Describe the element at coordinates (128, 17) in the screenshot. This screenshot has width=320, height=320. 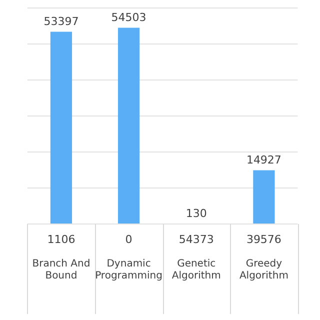
I see `data-label: 54503` at that location.